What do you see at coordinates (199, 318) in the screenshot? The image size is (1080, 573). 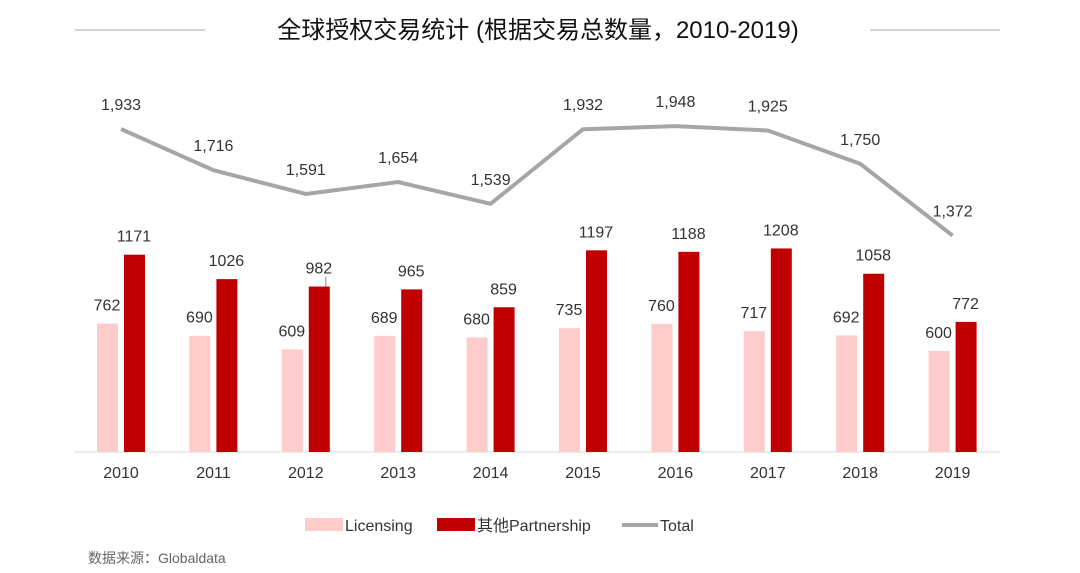 I see `data-label-licensing-2011: 690` at bounding box center [199, 318].